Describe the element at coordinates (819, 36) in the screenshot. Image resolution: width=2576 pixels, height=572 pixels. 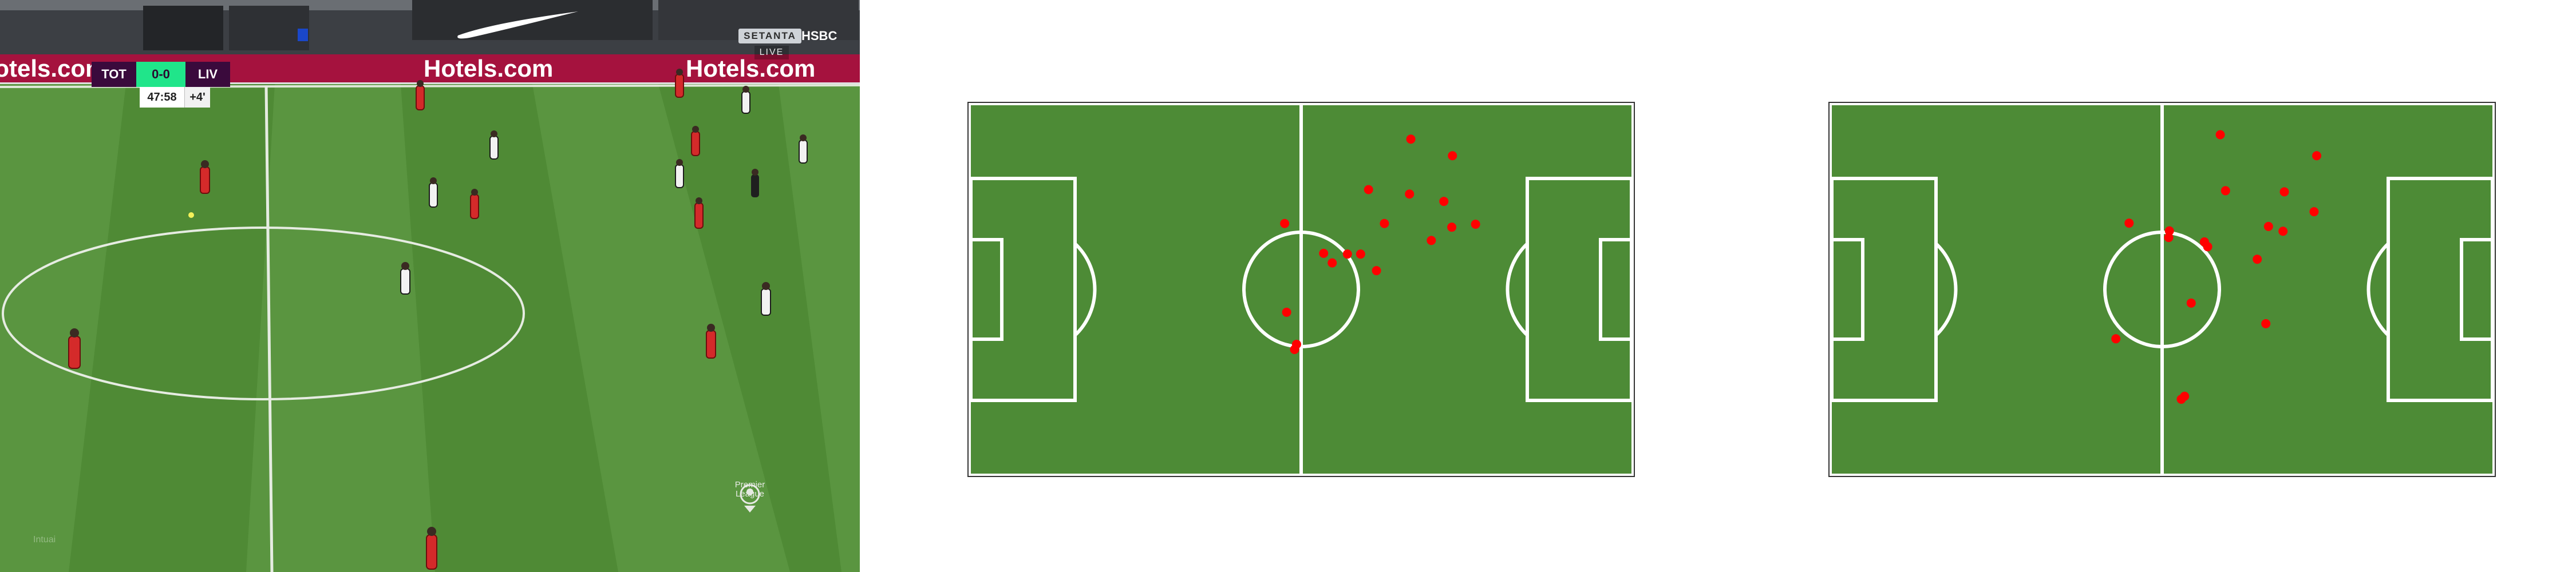
I see `bank-sponsor: HSBC` at that location.